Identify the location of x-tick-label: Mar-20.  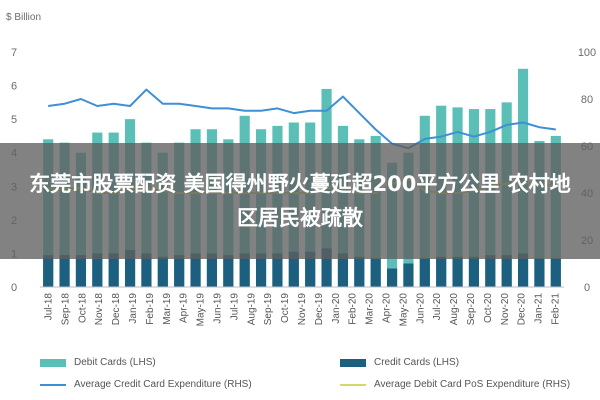
(370, 309).